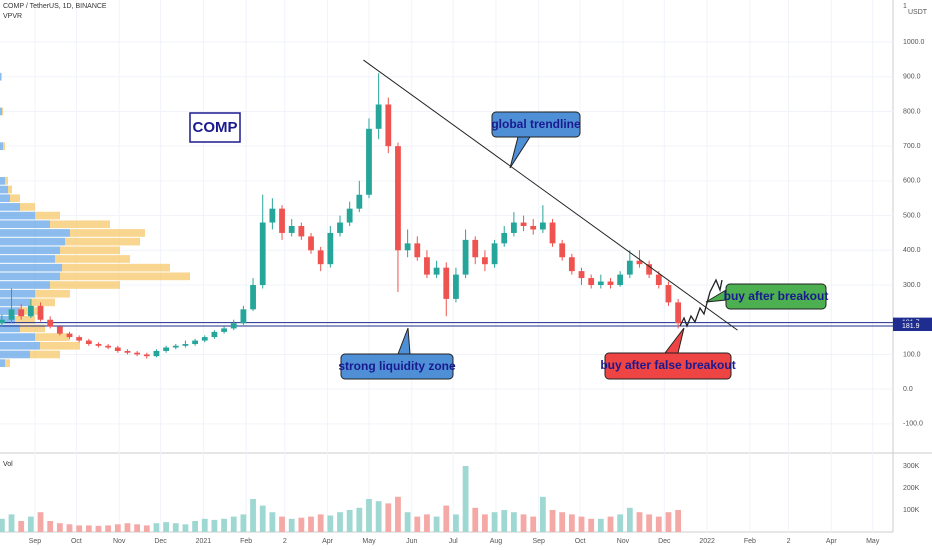 This screenshot has height=550, width=932. Describe the element at coordinates (911, 510) in the screenshot. I see `volume-tick-label: 100K` at that location.